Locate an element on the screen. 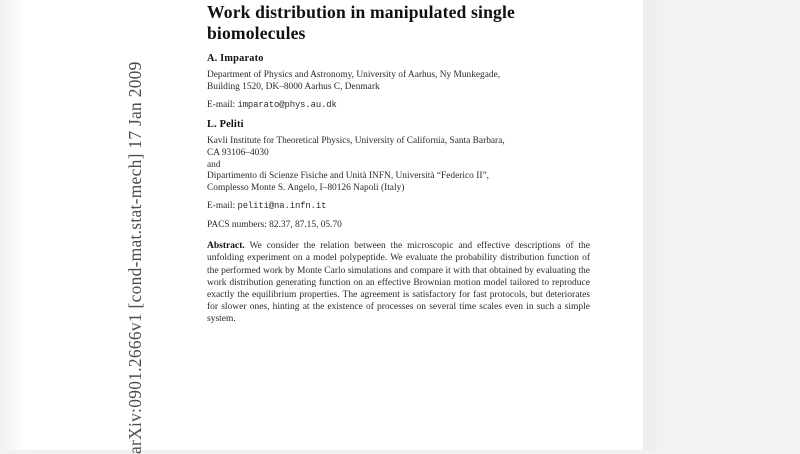 The height and width of the screenshot is (454, 800). affiliation-line: Building 1520, DK–8000 Aarhus C, Denmark is located at coordinates (293, 86).